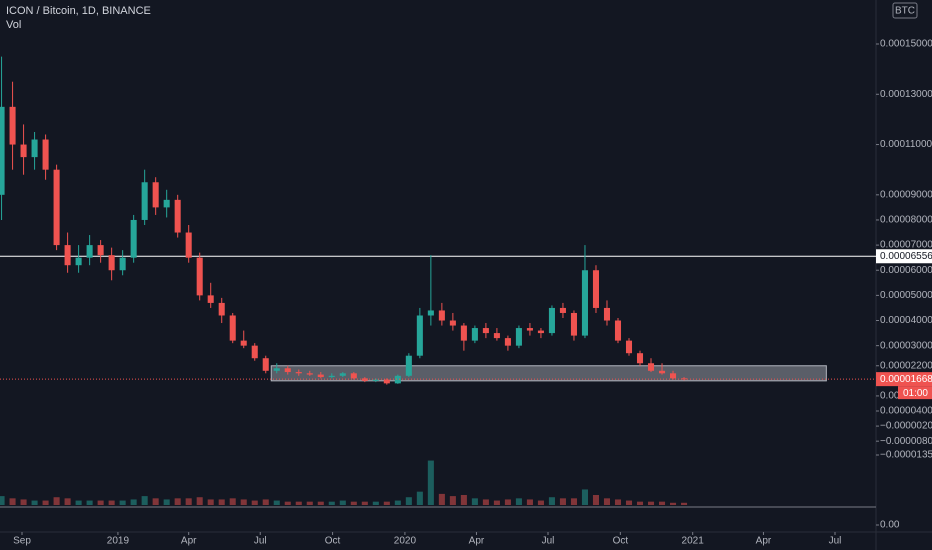  I want to click on last-price-label-bg, so click(904, 379).